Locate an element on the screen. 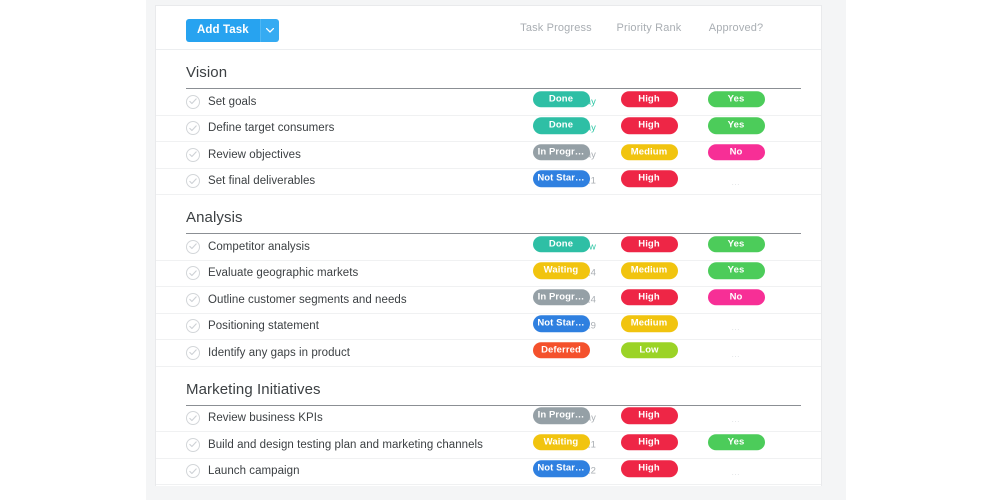 Image resolution: width=1000 pixels, height=500 pixels. priority-pill: Low is located at coordinates (649, 350).